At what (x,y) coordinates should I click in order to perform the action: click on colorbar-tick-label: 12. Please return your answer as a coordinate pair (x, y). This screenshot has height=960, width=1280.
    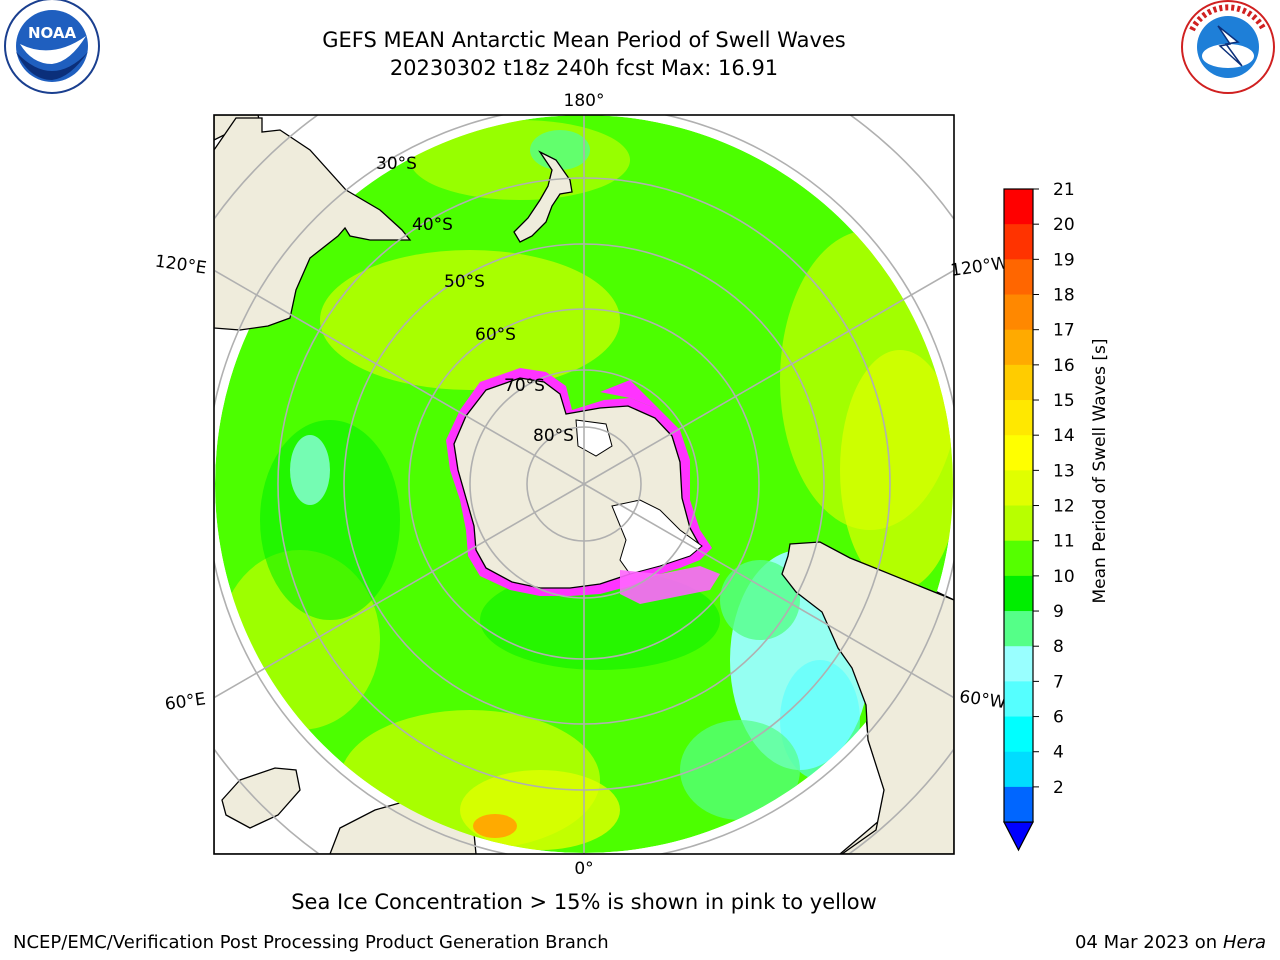
    Looking at the image, I should click on (1064, 507).